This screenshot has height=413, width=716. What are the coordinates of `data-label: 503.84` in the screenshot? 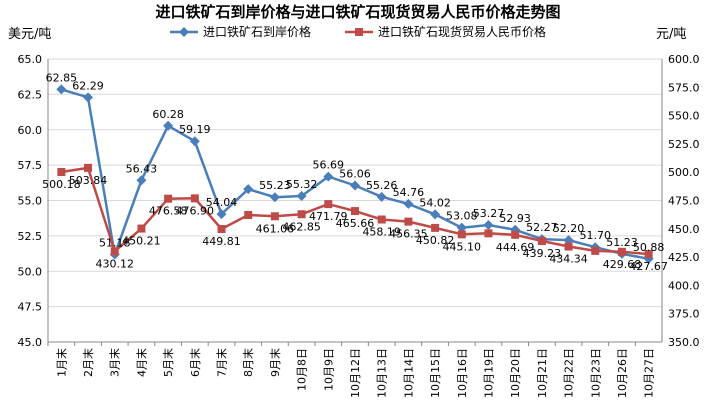 It's located at (88, 180).